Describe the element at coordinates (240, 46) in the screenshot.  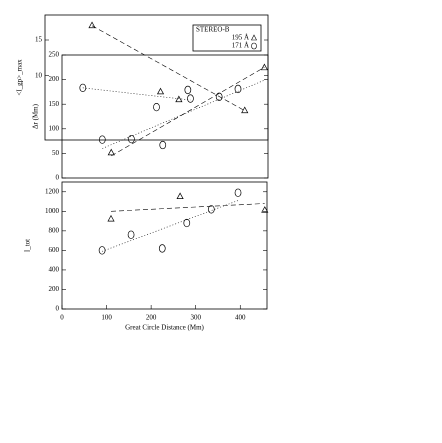
I see `legend-label: 171 Å` at that location.